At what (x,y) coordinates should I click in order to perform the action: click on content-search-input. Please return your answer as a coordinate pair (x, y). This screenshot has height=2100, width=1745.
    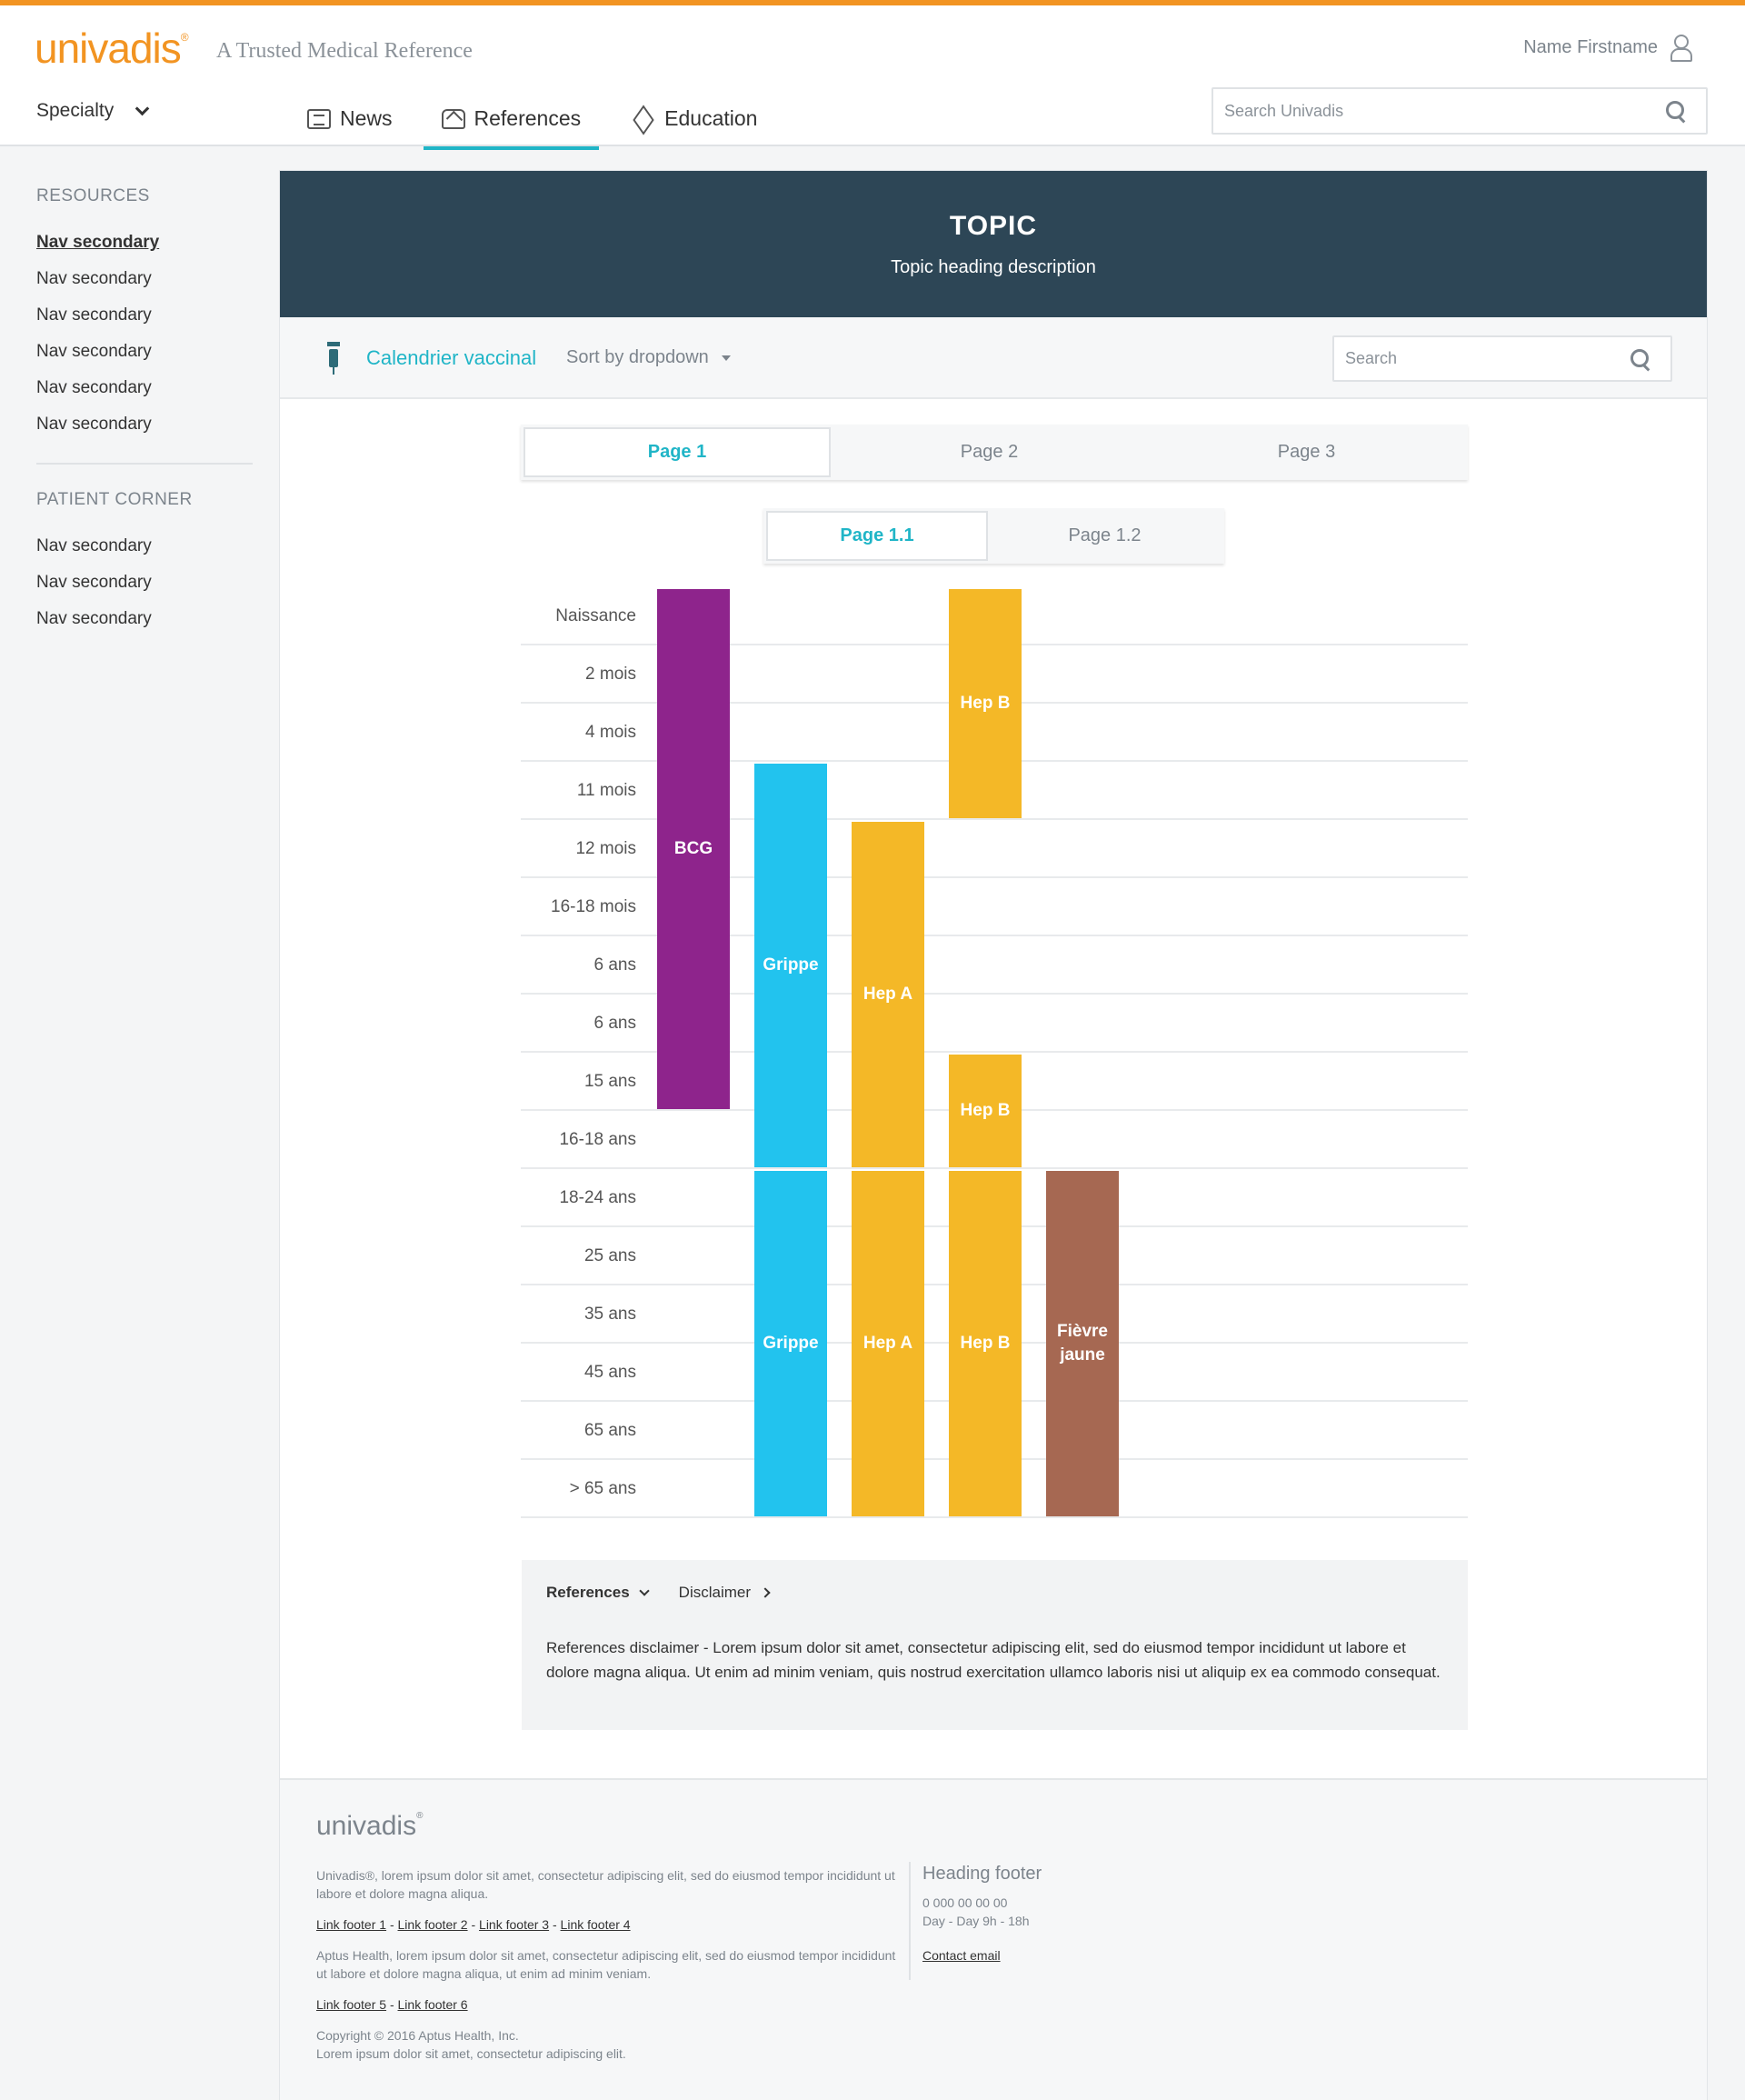
    Looking at the image, I should click on (1502, 358).